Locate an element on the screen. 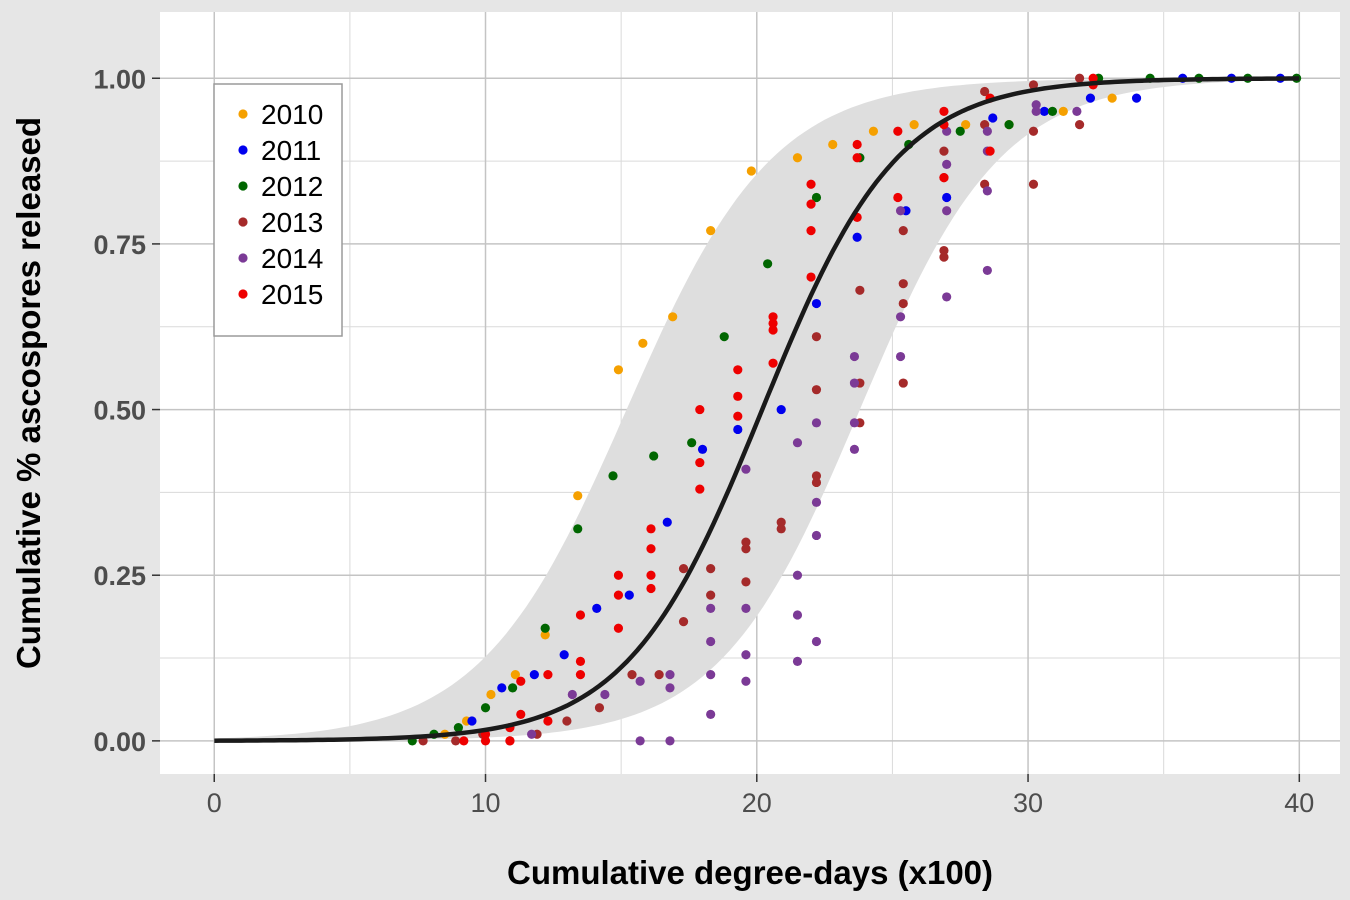 The width and height of the screenshot is (1350, 900). y-tick-label: 0.00 is located at coordinates (119, 742).